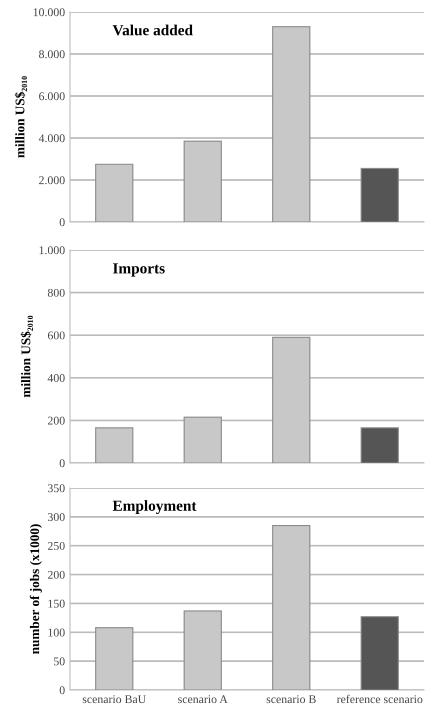  What do you see at coordinates (138, 270) in the screenshot?
I see `text: Imports` at bounding box center [138, 270].